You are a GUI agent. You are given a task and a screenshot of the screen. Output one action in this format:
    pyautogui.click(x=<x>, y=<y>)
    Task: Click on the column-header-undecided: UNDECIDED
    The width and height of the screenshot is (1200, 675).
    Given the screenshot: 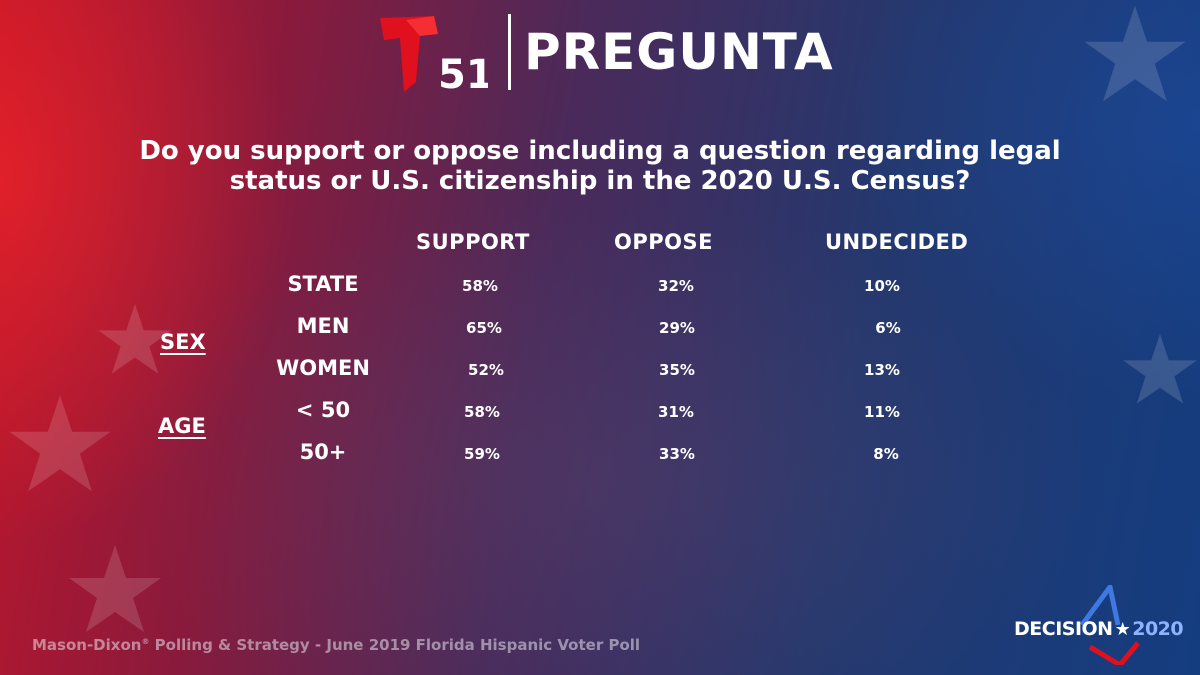 What is the action you would take?
    pyautogui.click(x=897, y=242)
    